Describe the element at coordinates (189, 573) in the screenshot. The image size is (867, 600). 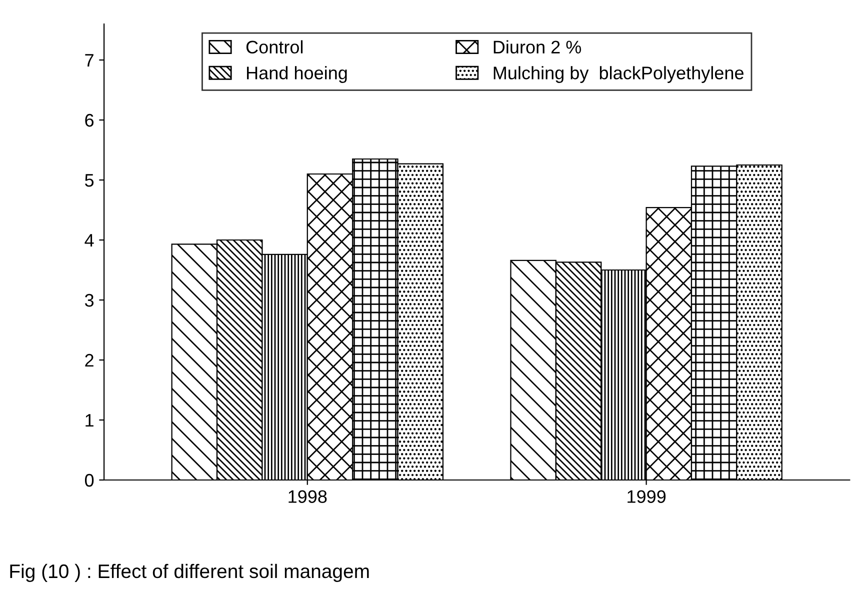
I see `text: Fig (10 ) : Effect of different soil managem` at that location.